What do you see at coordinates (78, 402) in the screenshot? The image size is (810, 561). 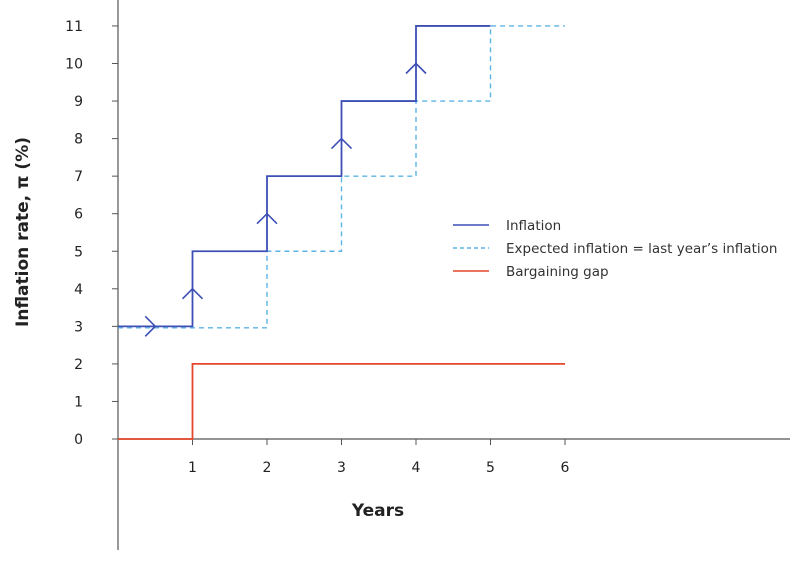 I see `y-tick-label: 1` at bounding box center [78, 402].